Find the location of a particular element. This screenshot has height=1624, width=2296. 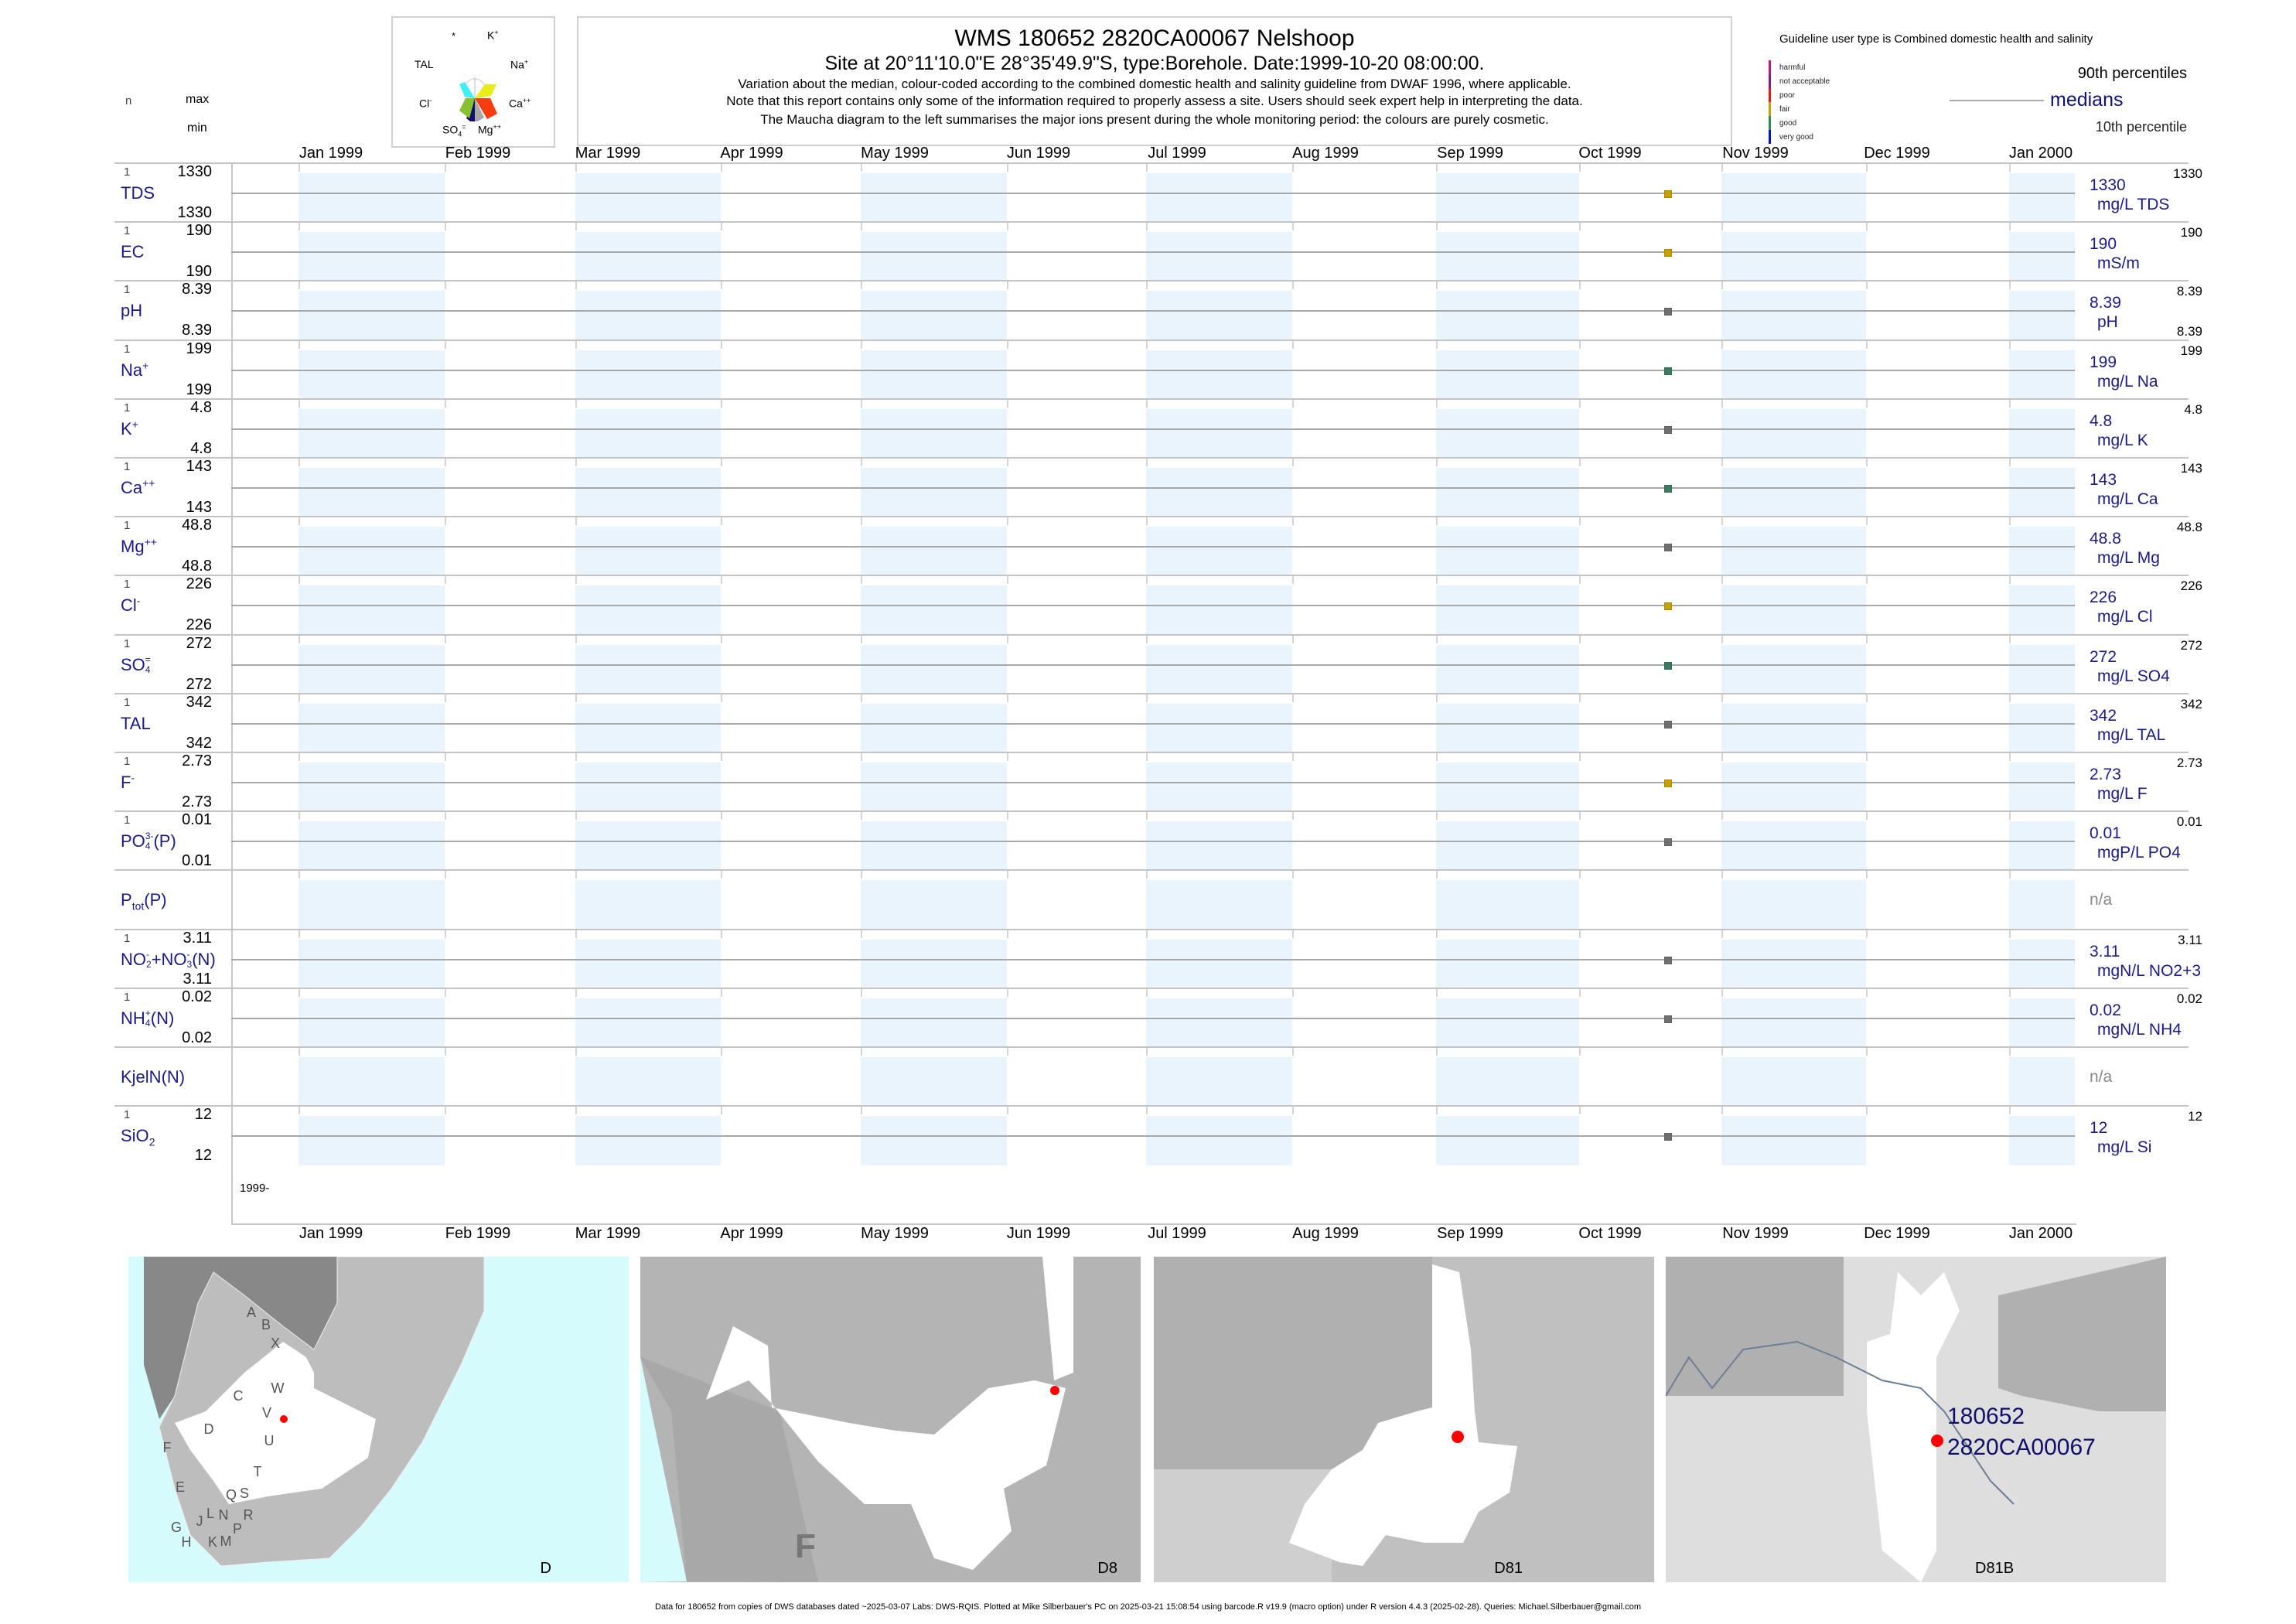

legend-class-label: good is located at coordinates (1788, 124).